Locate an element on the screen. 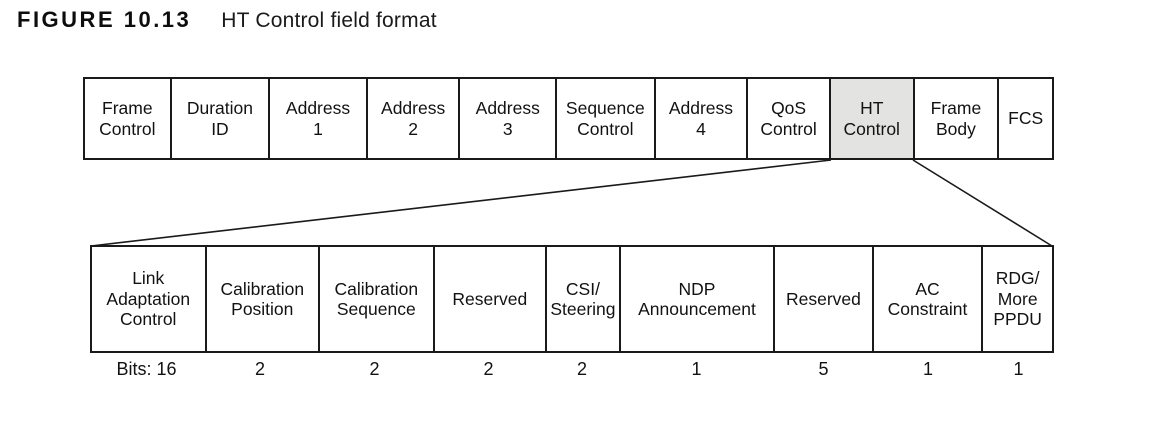 The image size is (1152, 428). connector-line-left is located at coordinates (461, 203).